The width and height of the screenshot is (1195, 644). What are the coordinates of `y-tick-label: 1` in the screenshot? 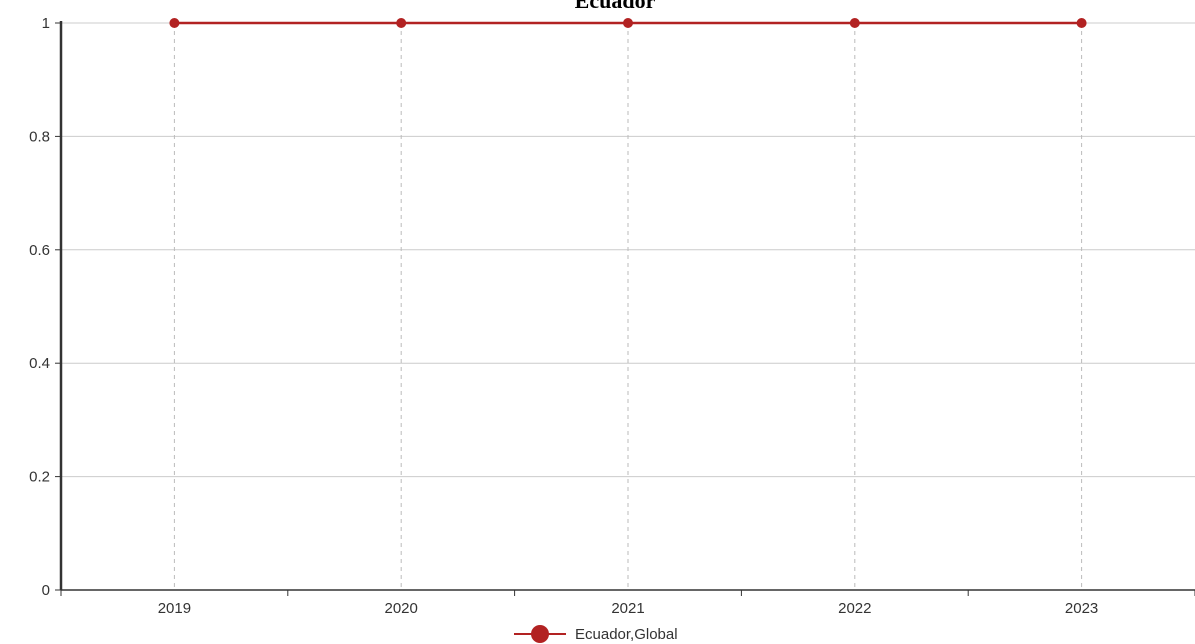 It's located at (46, 23).